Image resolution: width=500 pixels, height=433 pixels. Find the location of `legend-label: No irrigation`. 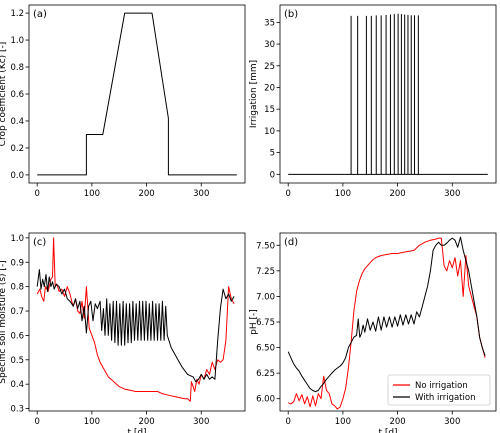

legend-label: No irrigation is located at coordinates (441, 386).